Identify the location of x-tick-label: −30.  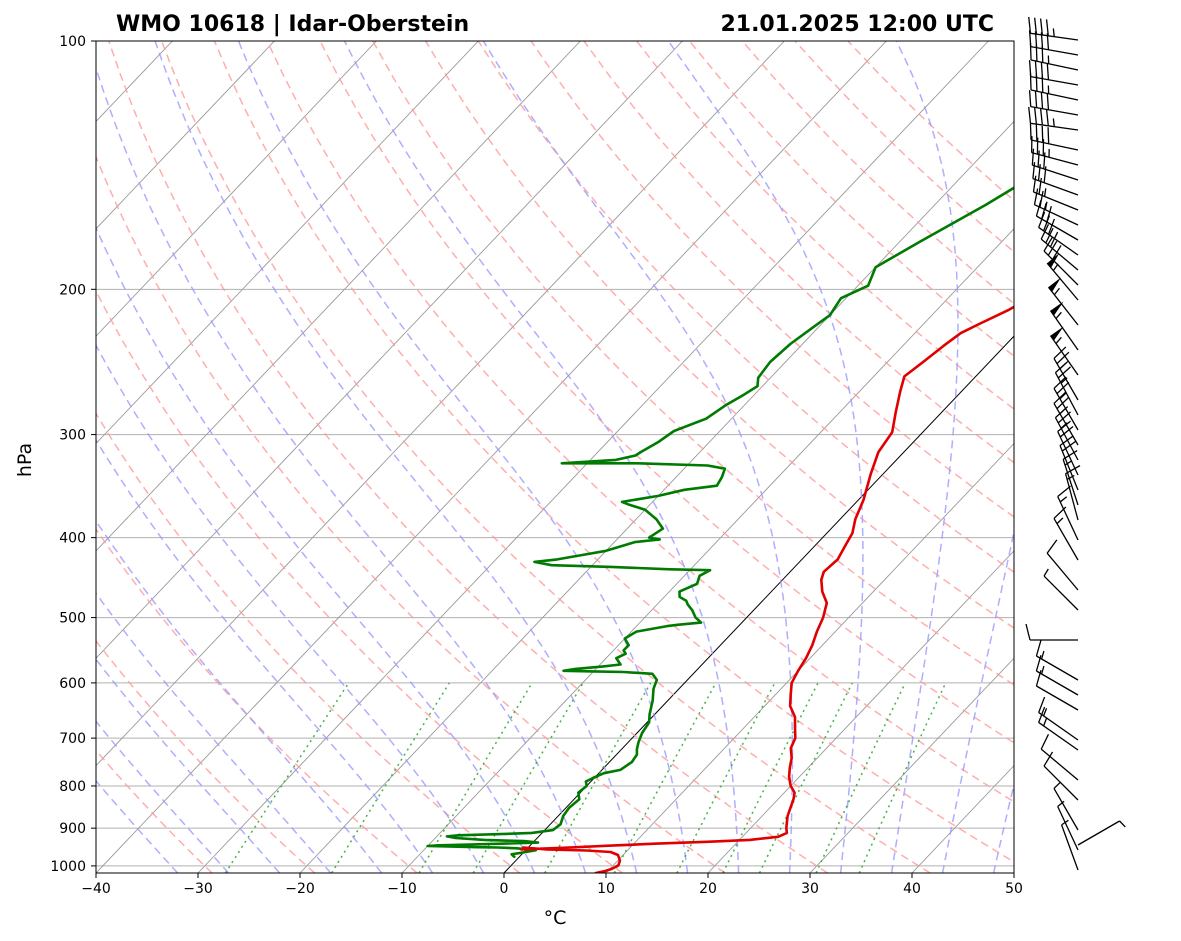
(198, 889).